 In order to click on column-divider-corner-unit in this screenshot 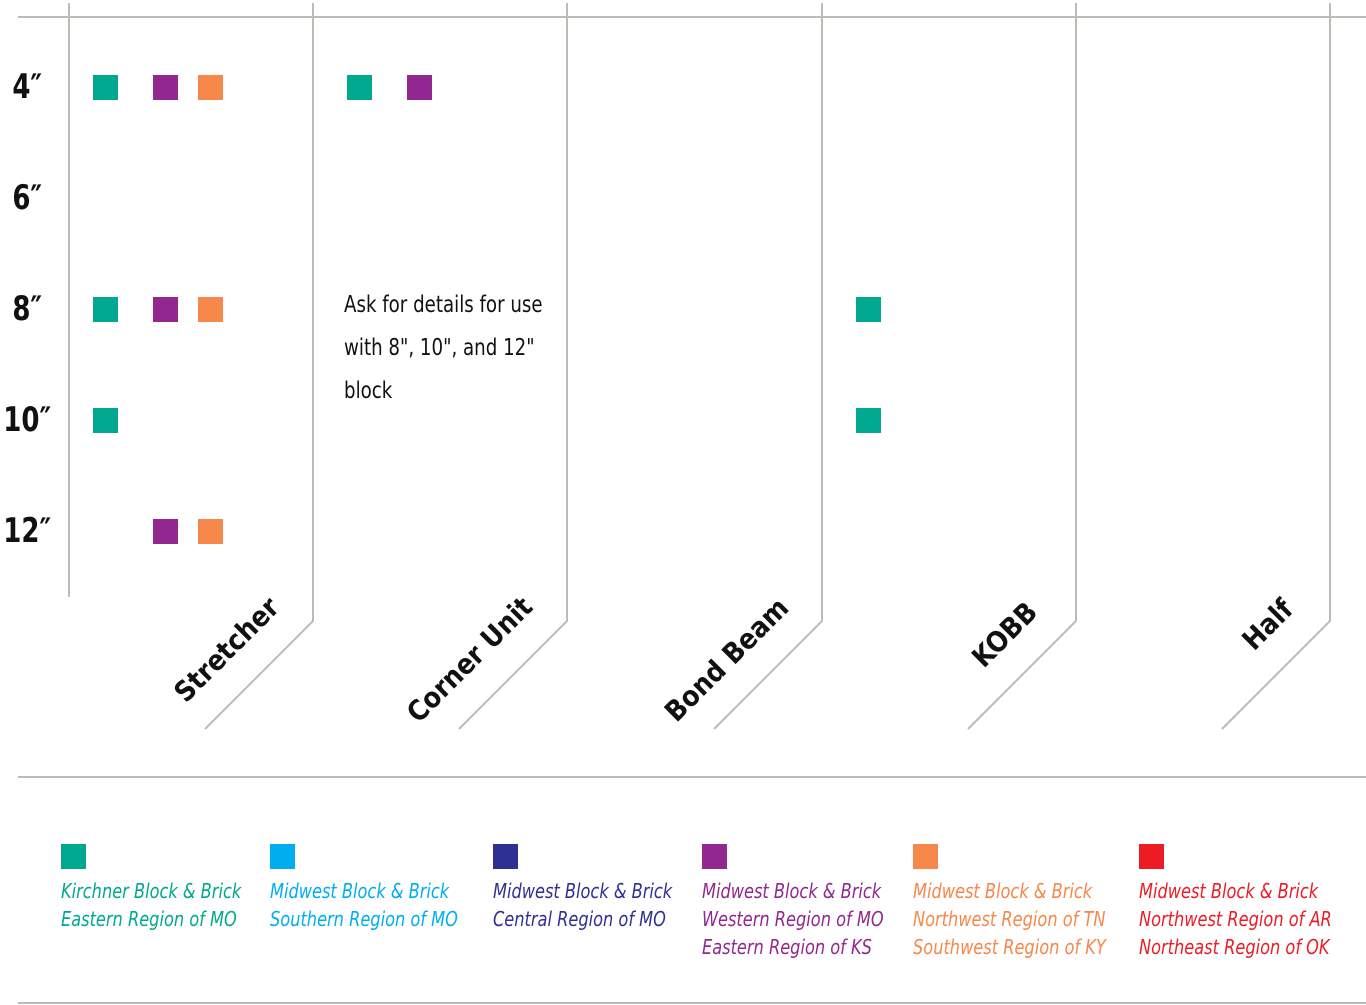, I will do `click(513, 366)`.